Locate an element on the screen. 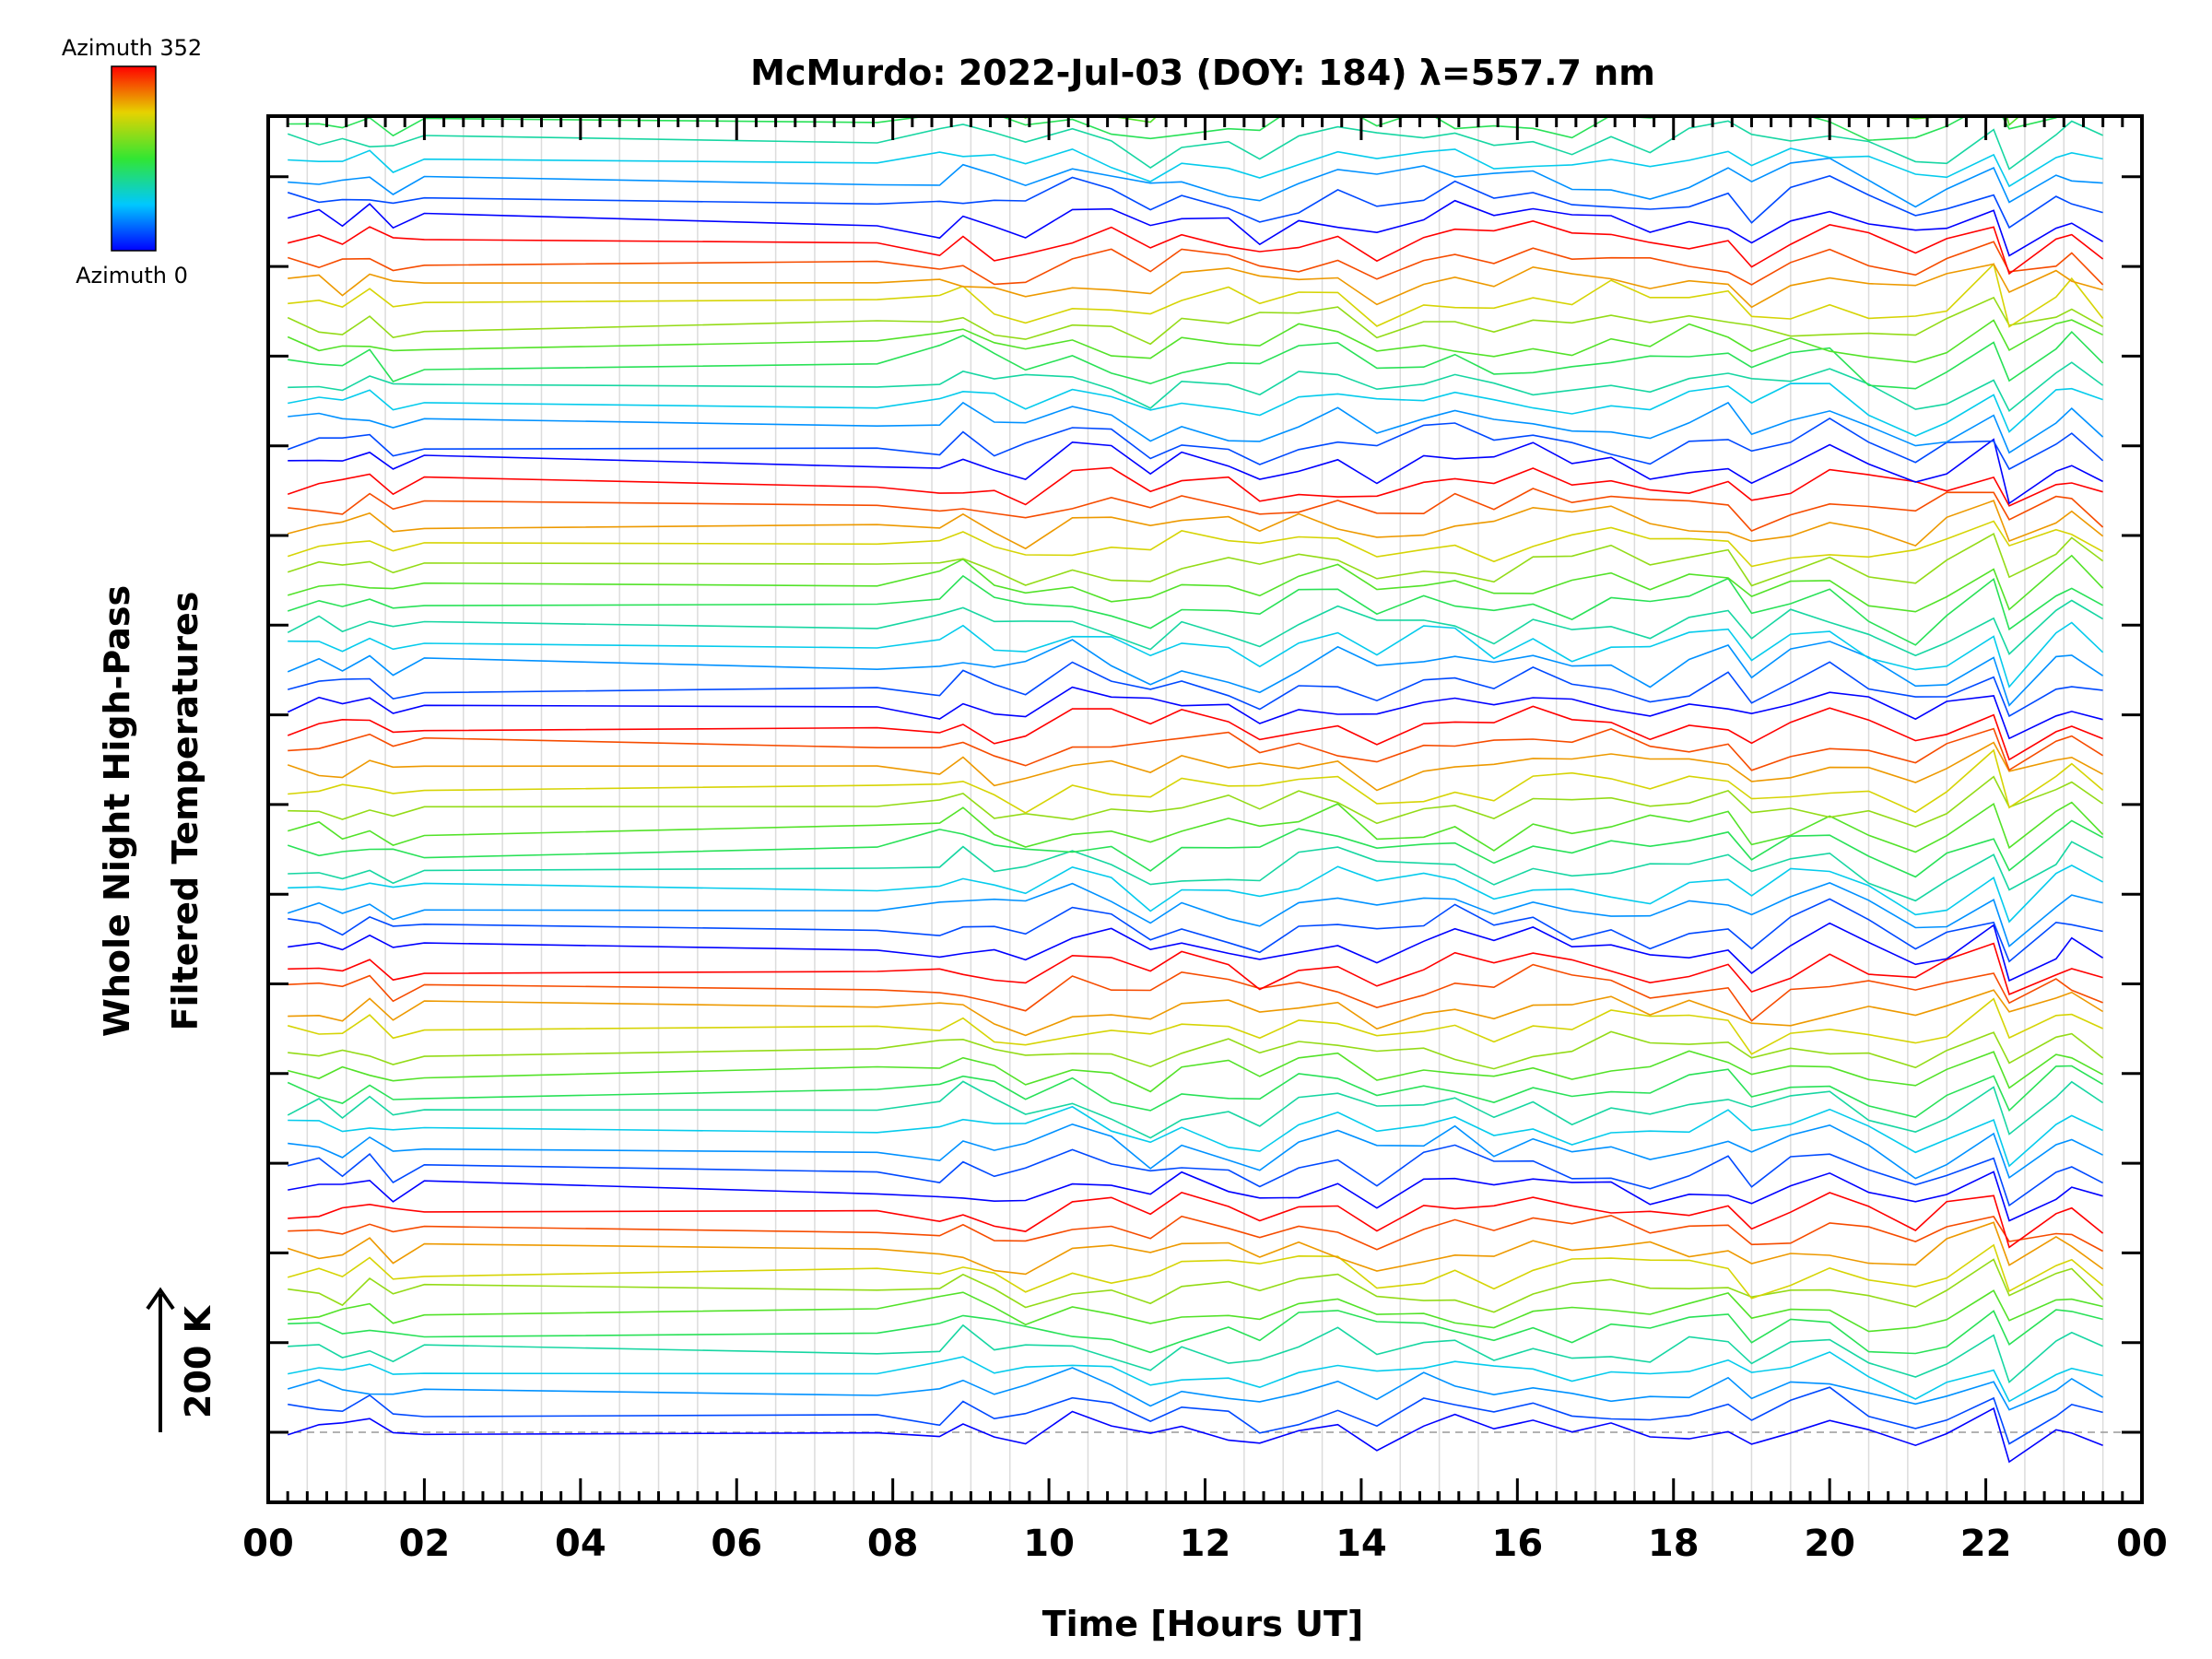  x-tick-label: 20 is located at coordinates (1829, 1544).